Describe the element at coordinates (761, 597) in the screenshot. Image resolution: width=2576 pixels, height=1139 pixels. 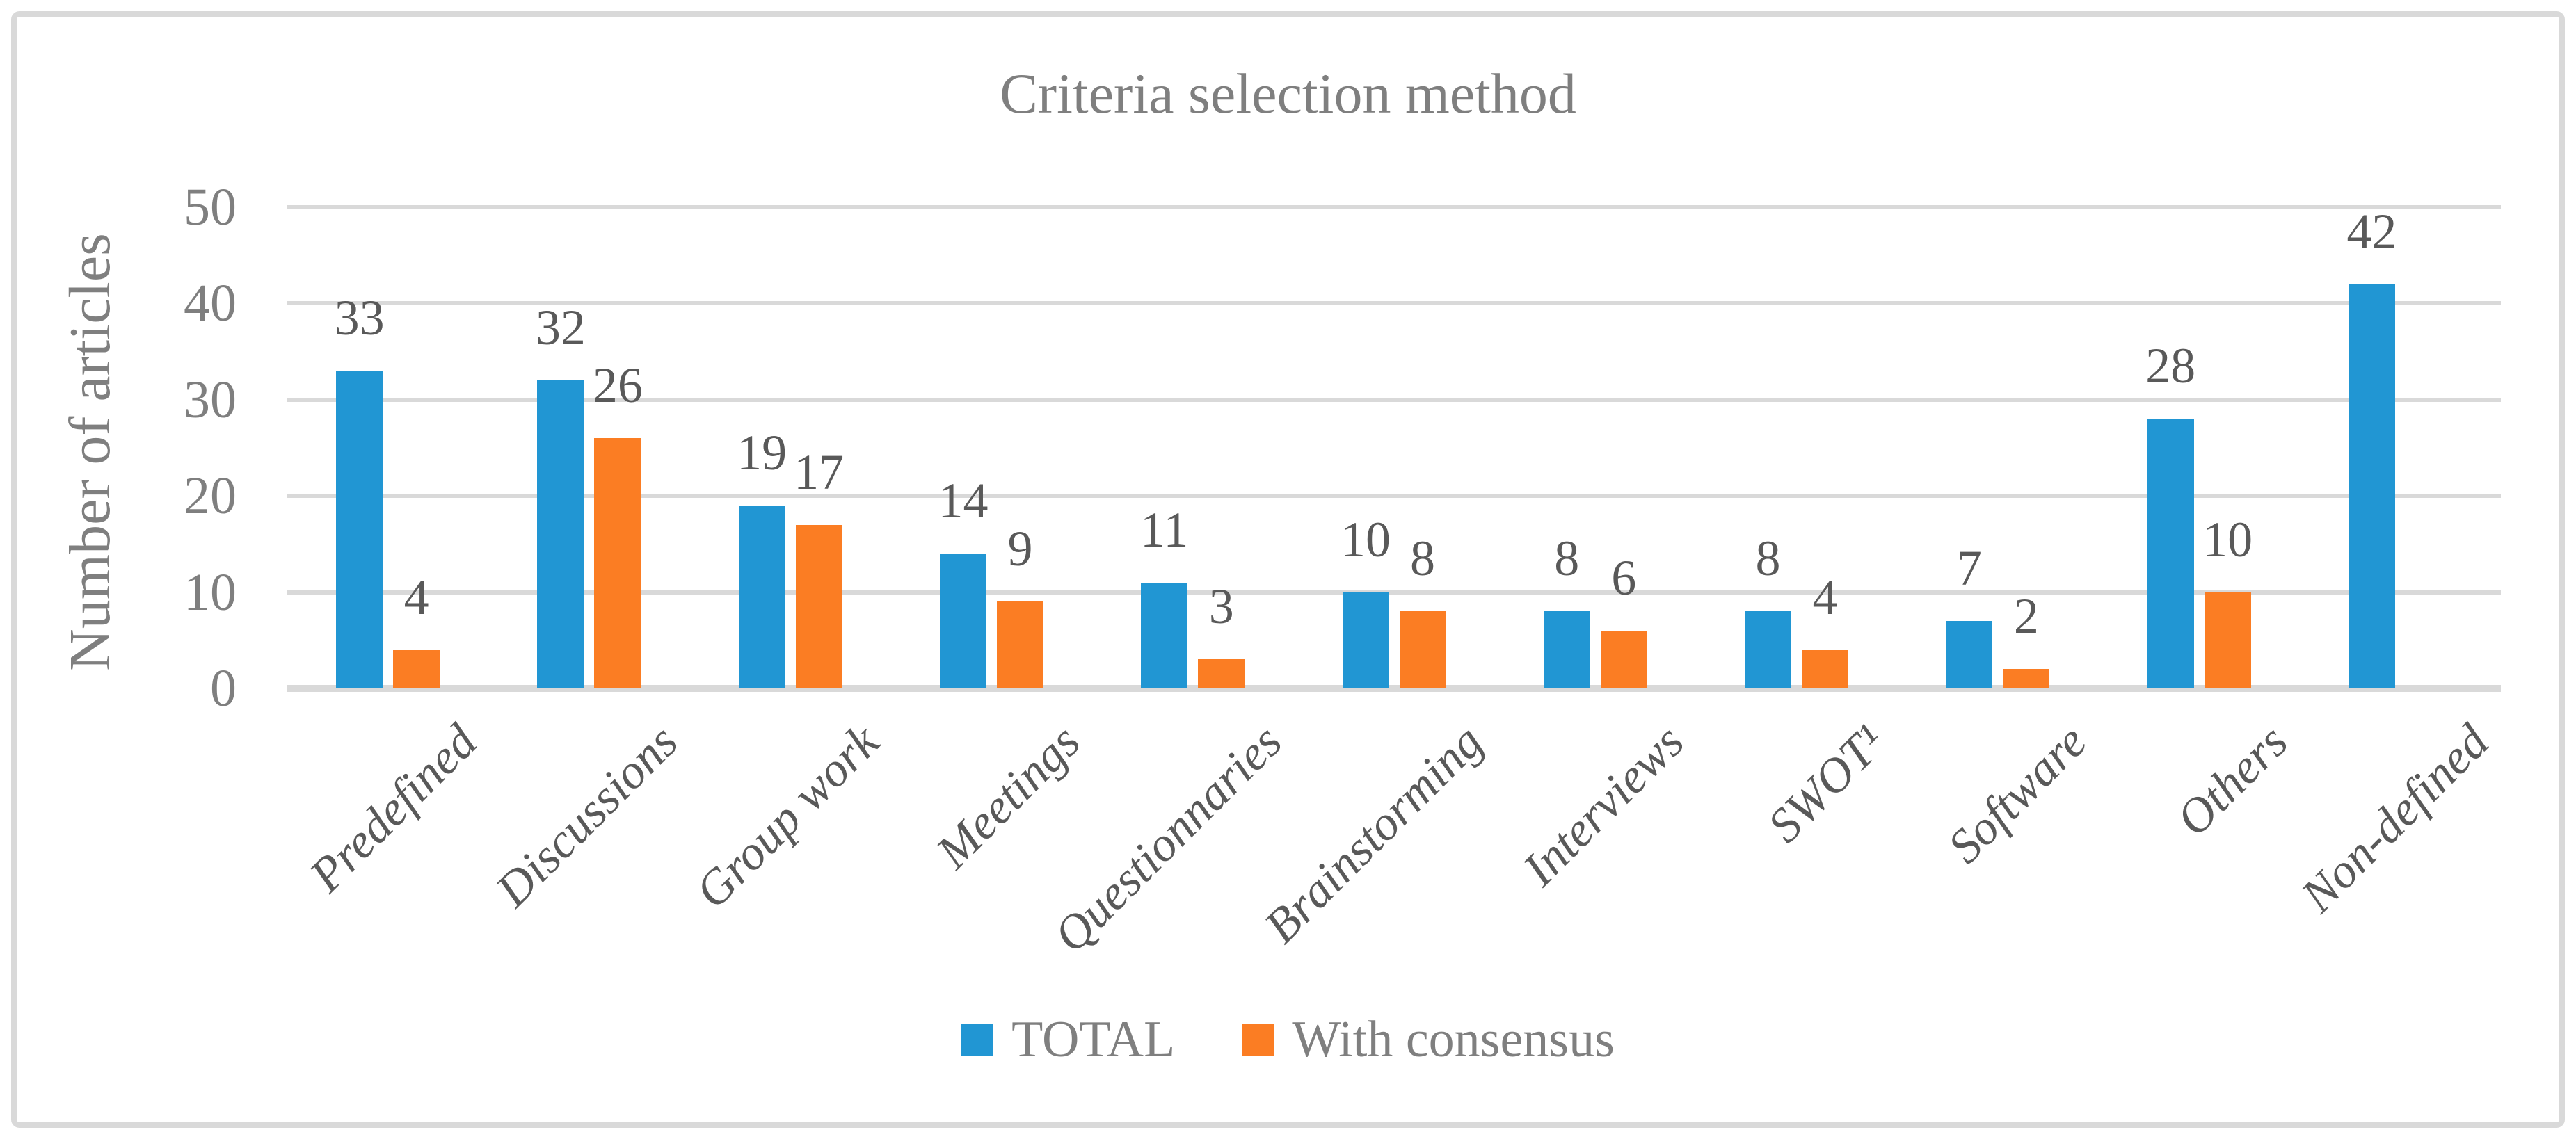
I see `bar-total-group-work` at that location.